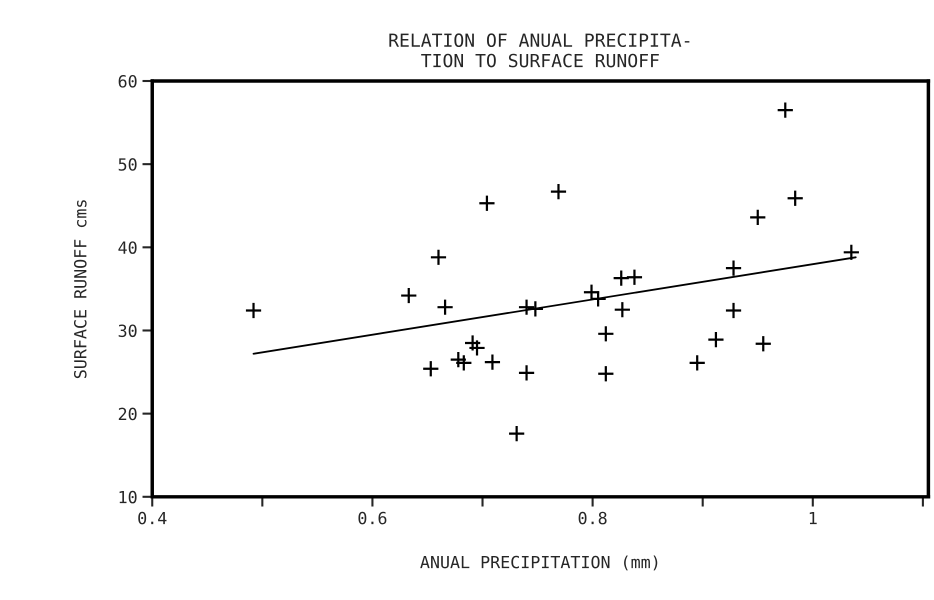  I want to click on chart-title: RELATION OF ANUAL PRECIPITA- TION TO SURFACE RUNOFF, so click(539, 50).